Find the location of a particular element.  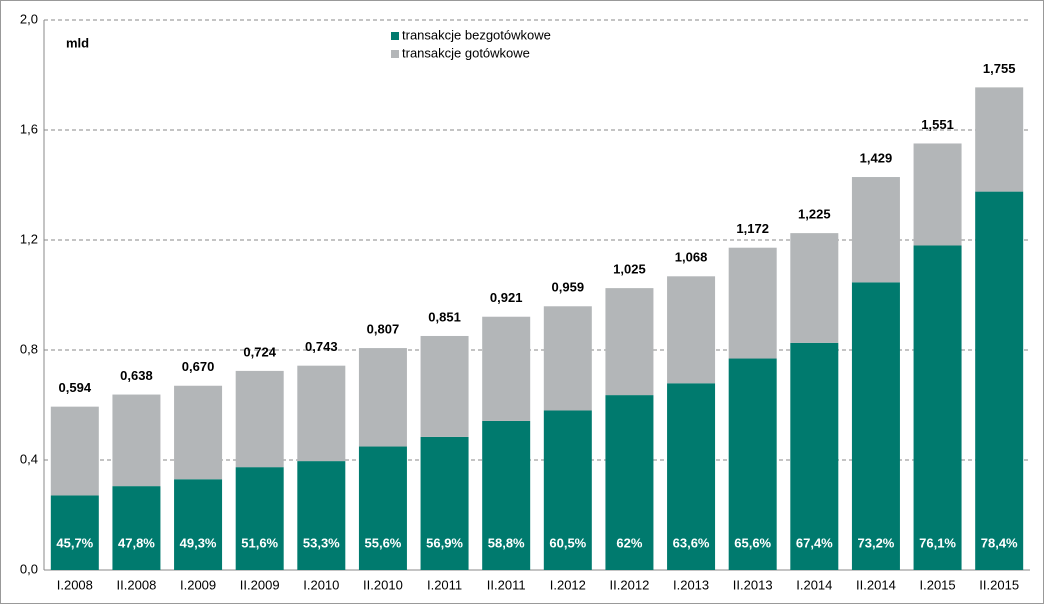

x-tick-label: I.2014 is located at coordinates (814, 584).